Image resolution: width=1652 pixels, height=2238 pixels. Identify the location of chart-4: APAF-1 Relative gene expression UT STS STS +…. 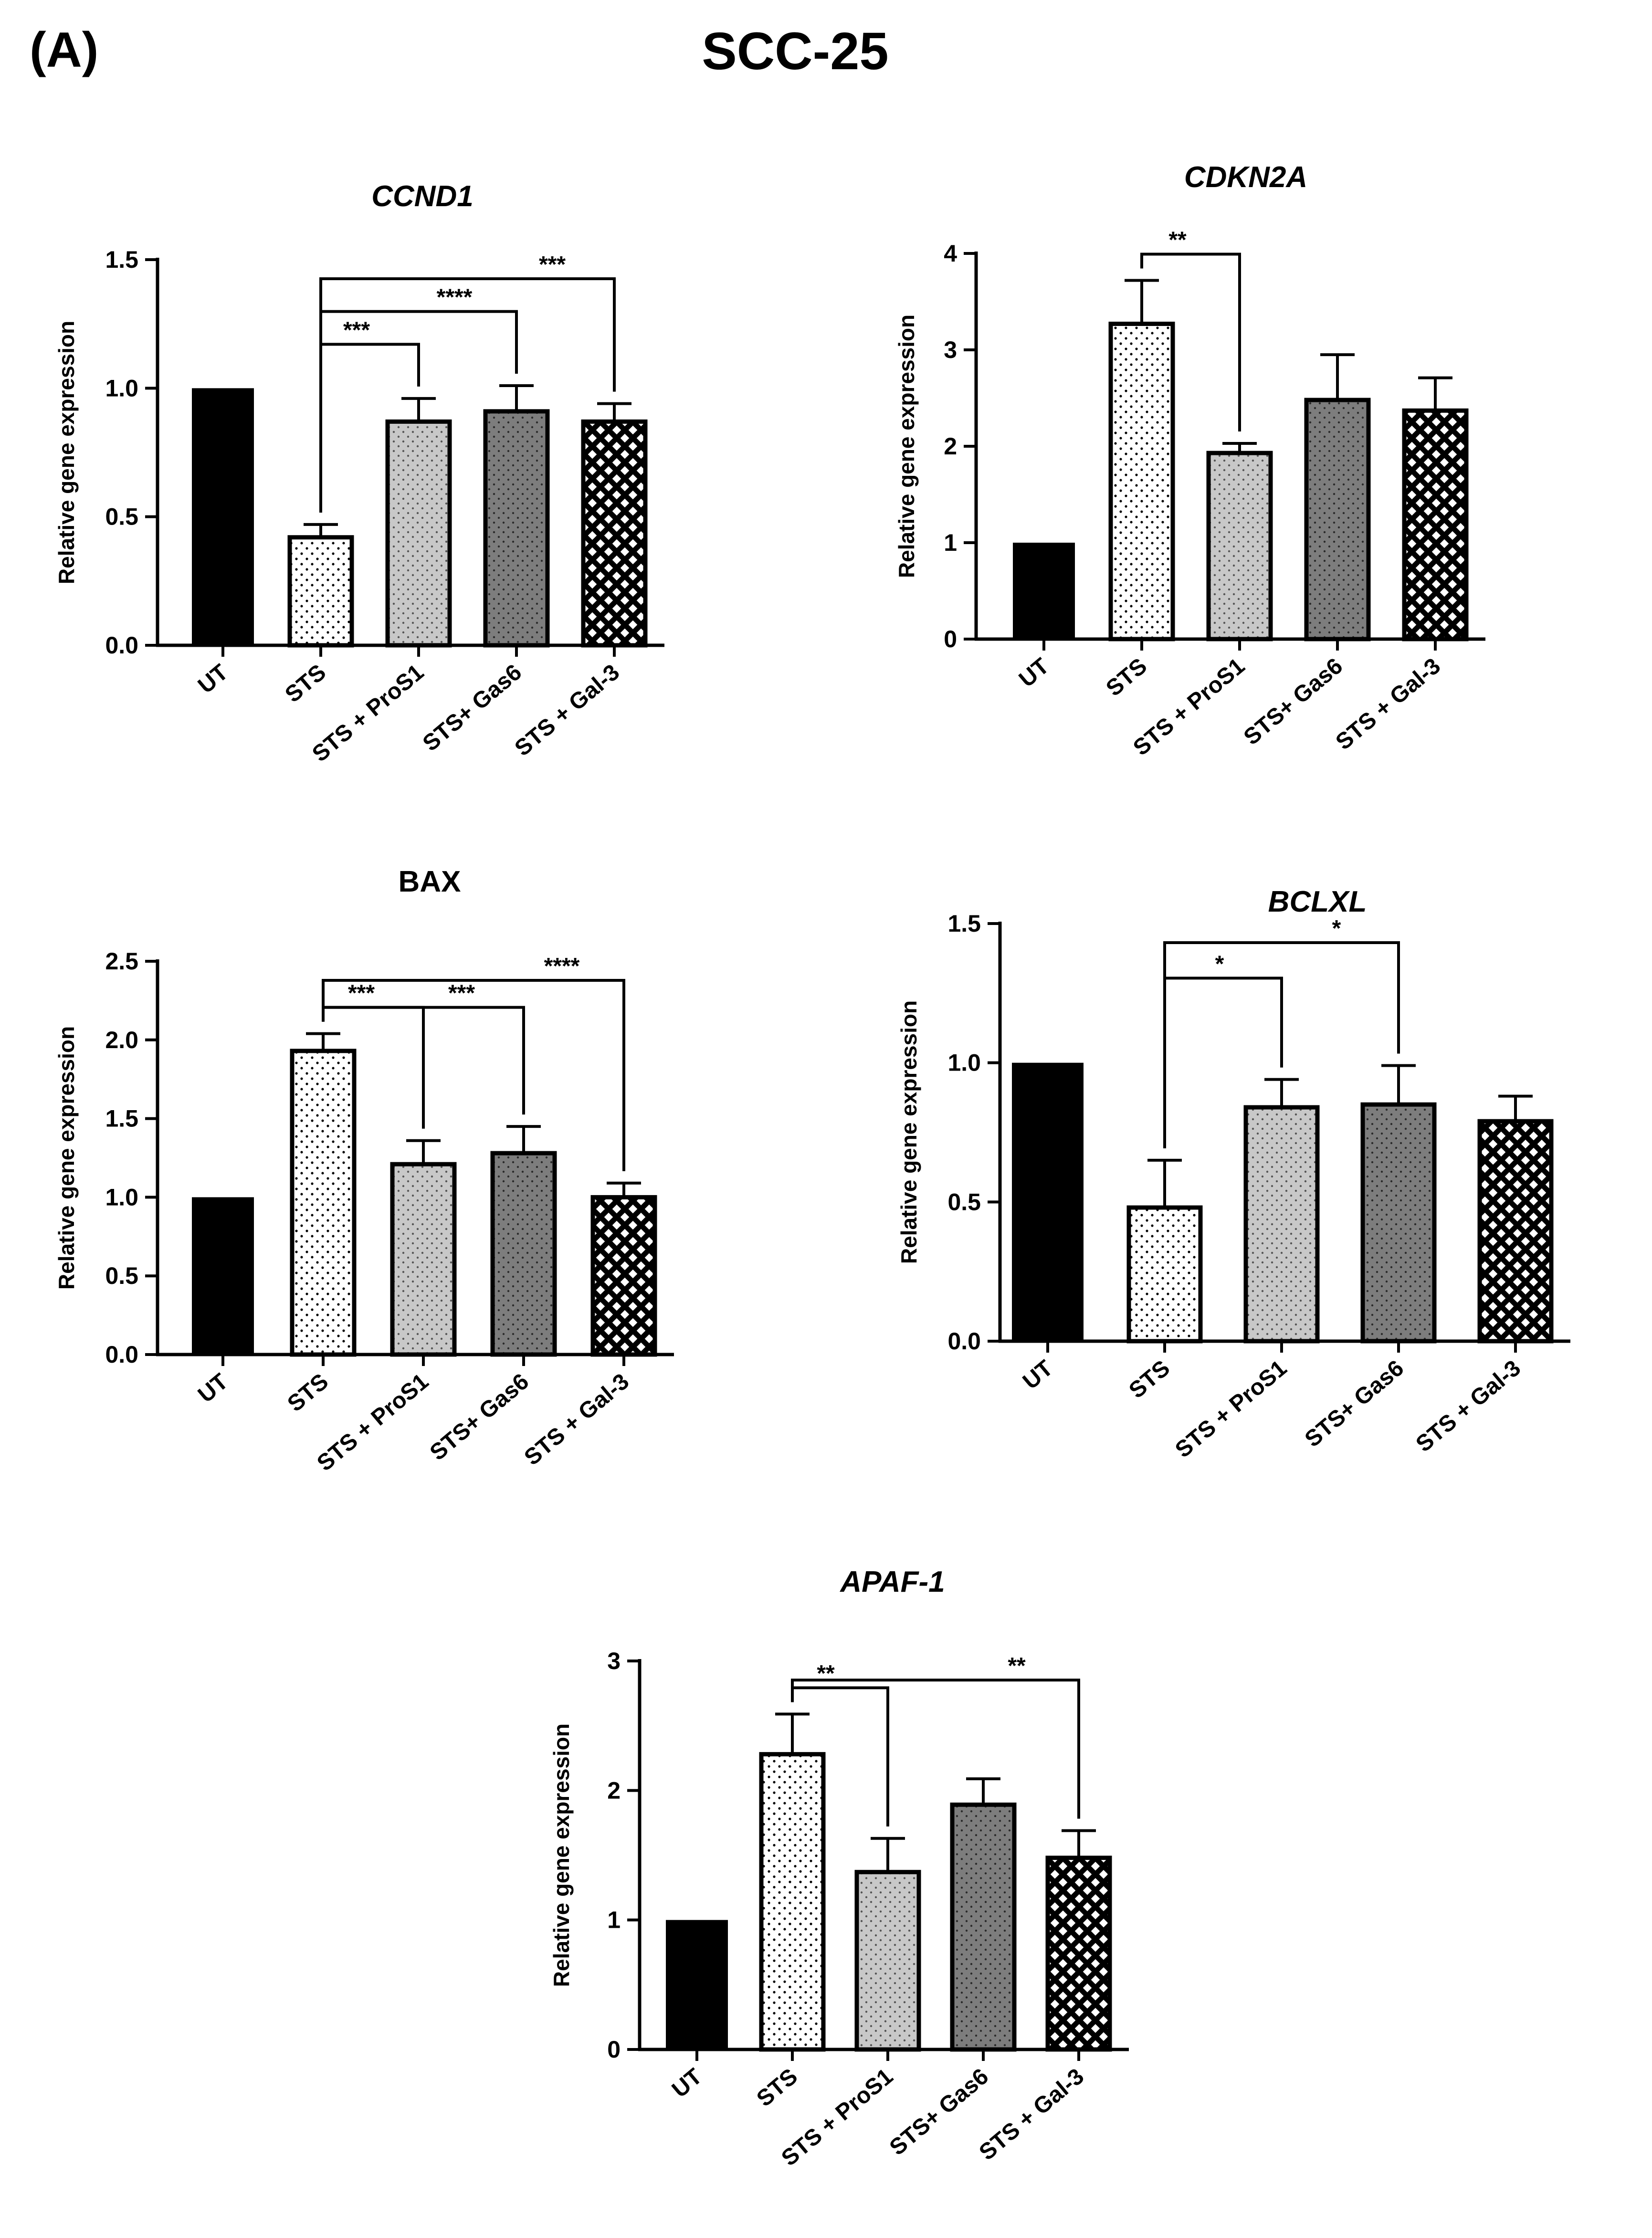
(839, 1868).